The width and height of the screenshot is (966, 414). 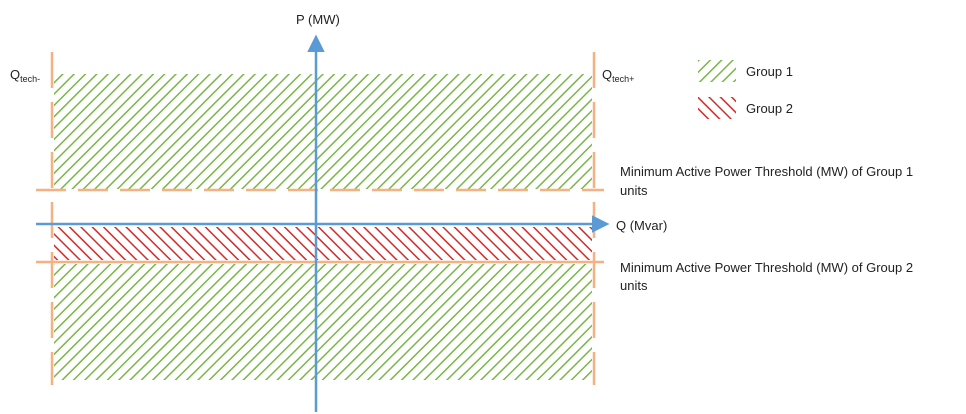 I want to click on legend-group1-swatch, so click(x=717, y=71).